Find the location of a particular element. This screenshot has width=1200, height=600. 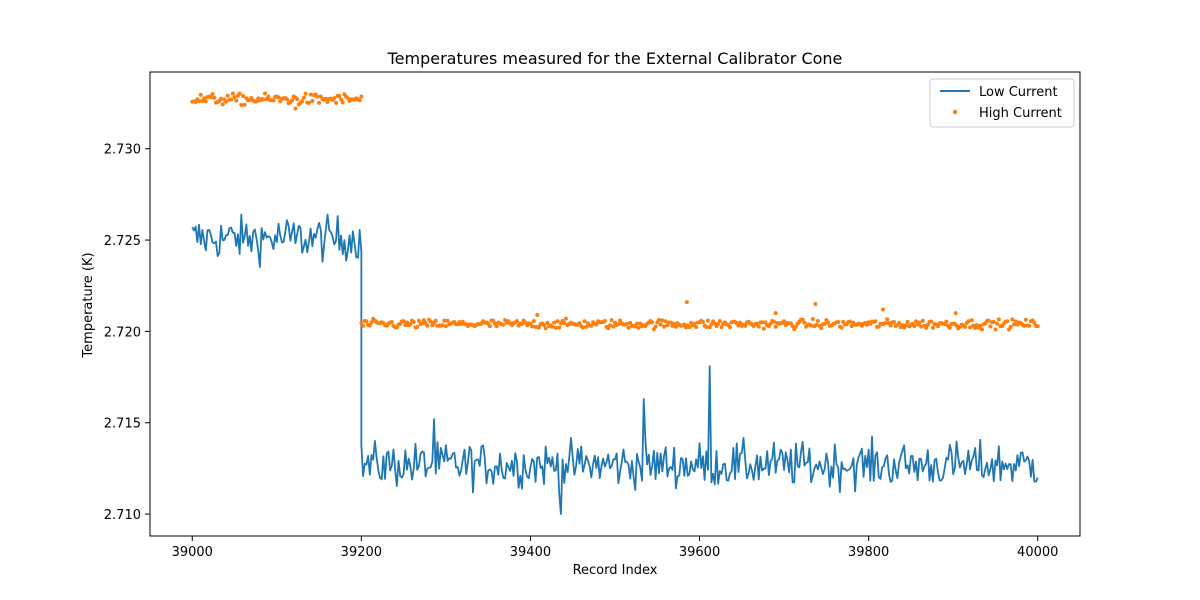

legend-dot-icon is located at coordinates (955, 112).